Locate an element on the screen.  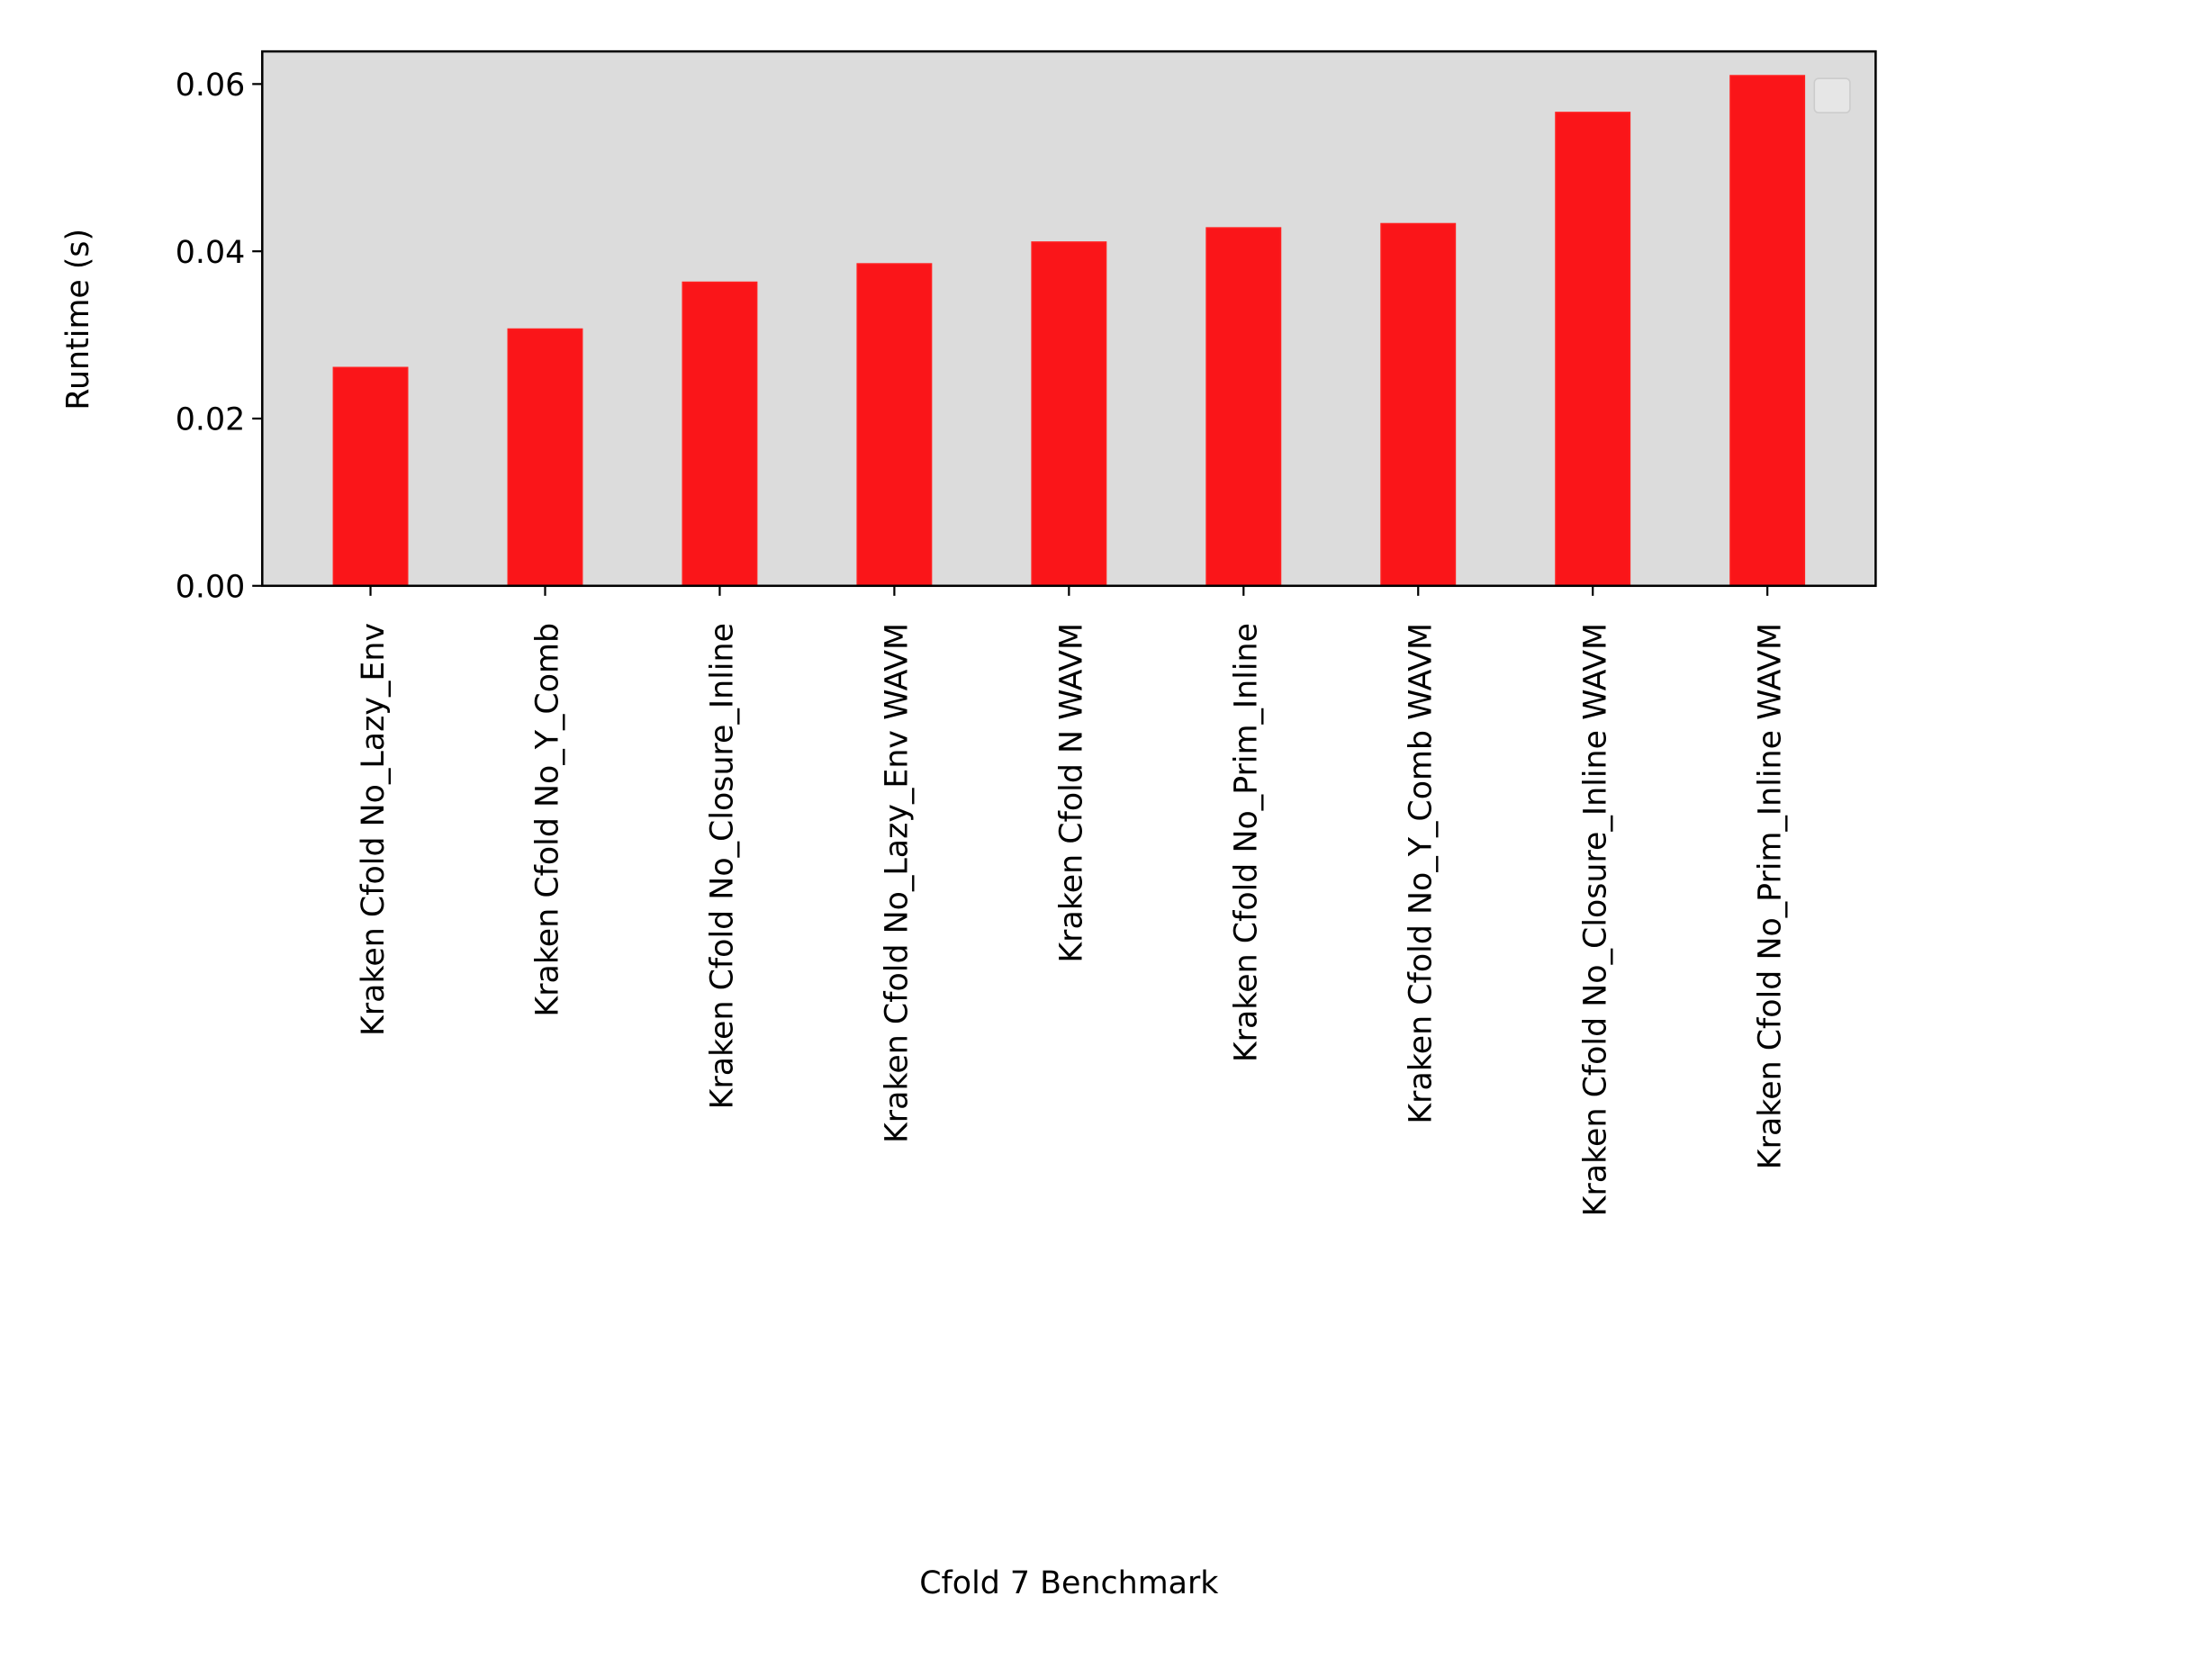
legend-box is located at coordinates (1832, 95).